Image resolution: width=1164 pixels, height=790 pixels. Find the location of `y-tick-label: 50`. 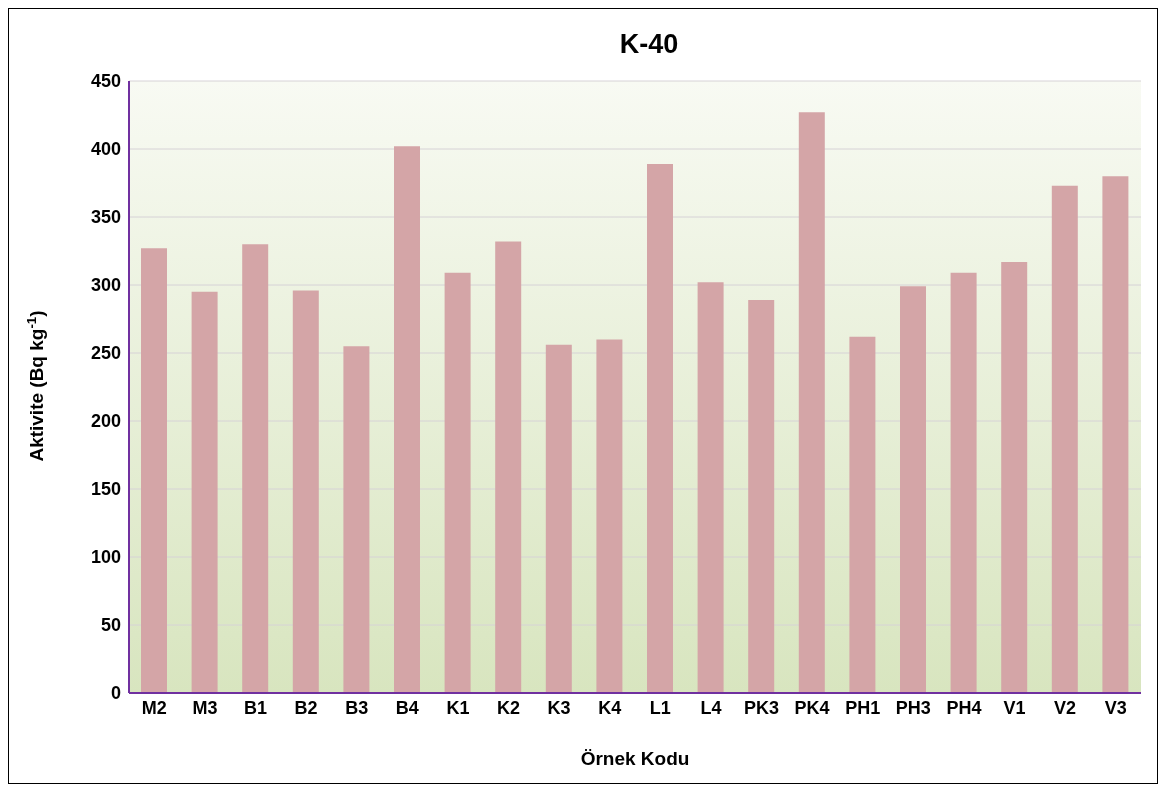

y-tick-label: 50 is located at coordinates (110, 625).